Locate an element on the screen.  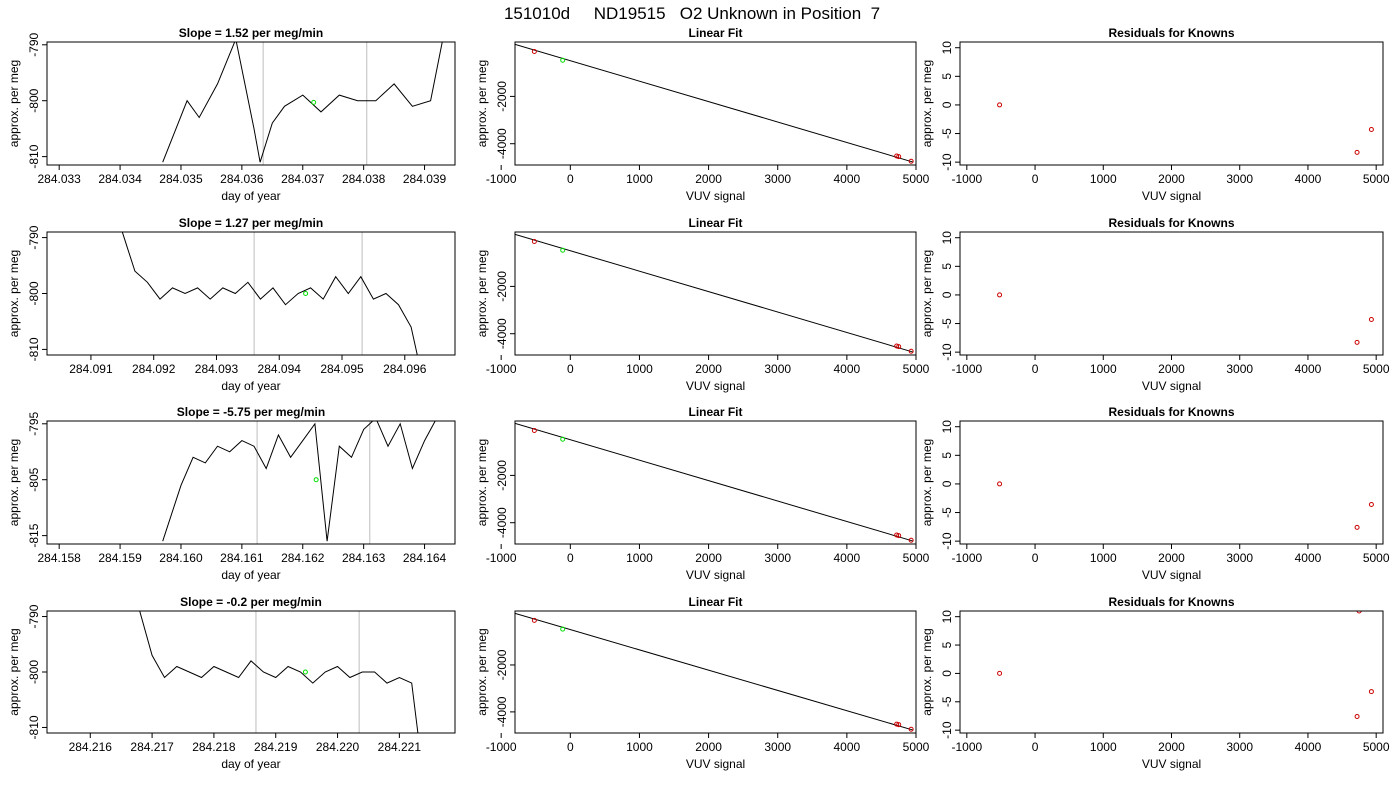
x-tick-label: 284.034 is located at coordinates (120, 179).